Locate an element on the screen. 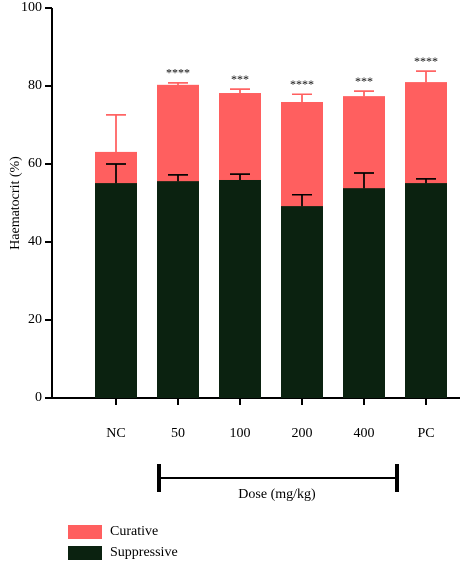 This screenshot has width=472, height=564. y-tick-label: 40 is located at coordinates (35, 241).